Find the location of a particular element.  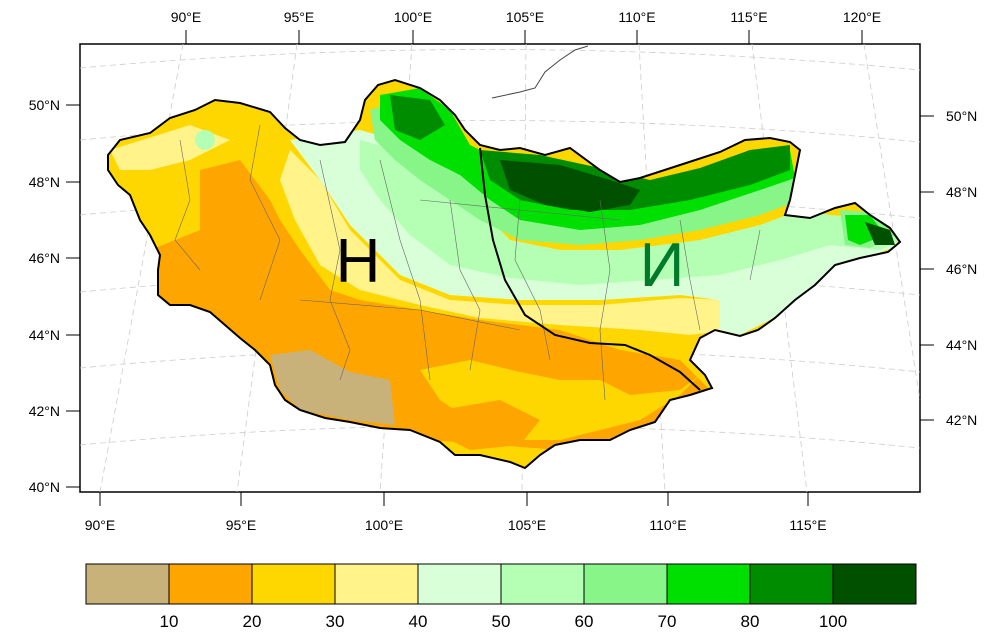

bottom-lon-labels: 90°E 95°E 100°E 105°E 110°E 115°E is located at coordinates (456, 525).